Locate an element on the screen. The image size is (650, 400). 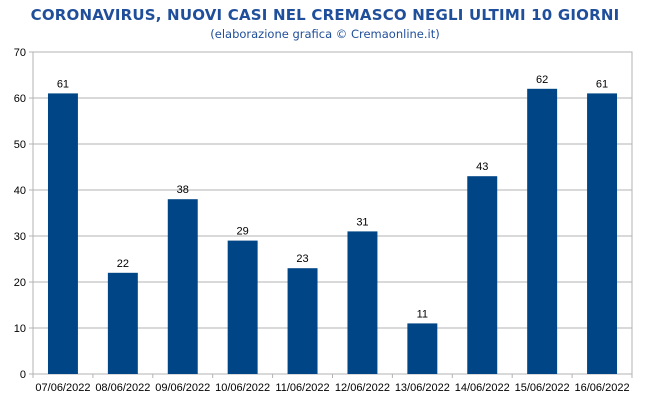
data-label: 31 is located at coordinates (362, 222).